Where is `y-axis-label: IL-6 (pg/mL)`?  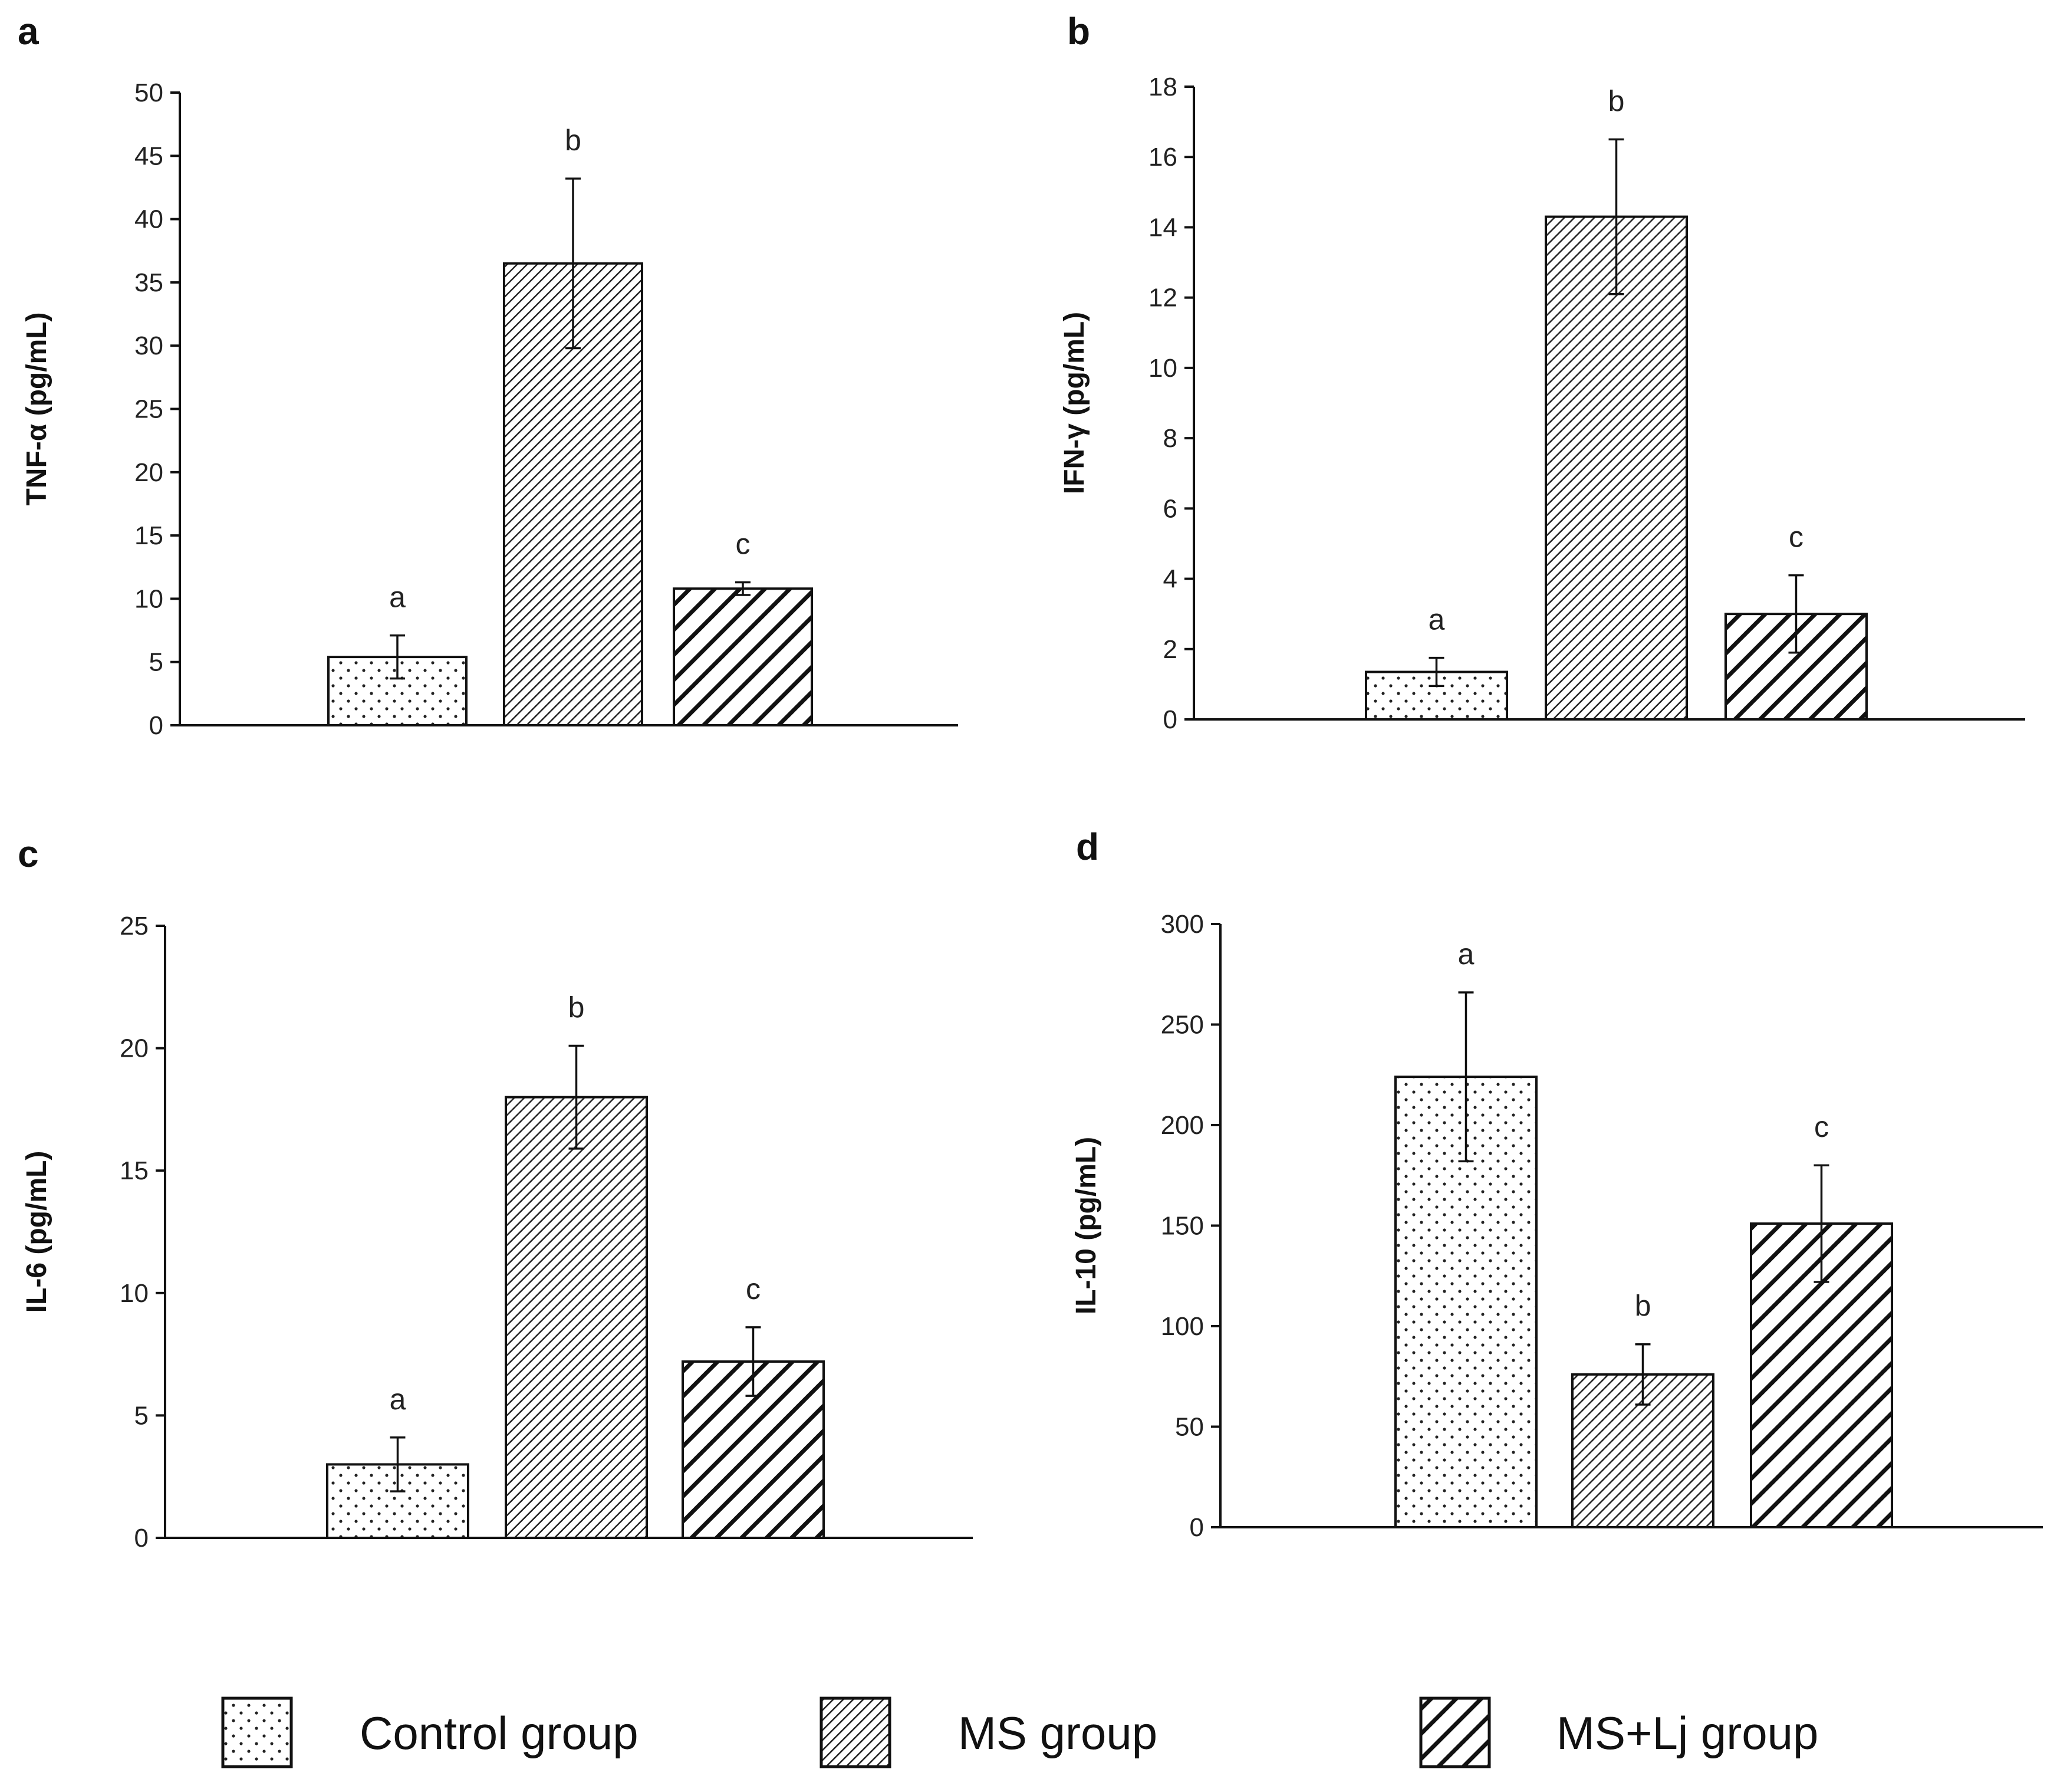
y-axis-label: IL-6 (pg/mL) is located at coordinates (36, 1232).